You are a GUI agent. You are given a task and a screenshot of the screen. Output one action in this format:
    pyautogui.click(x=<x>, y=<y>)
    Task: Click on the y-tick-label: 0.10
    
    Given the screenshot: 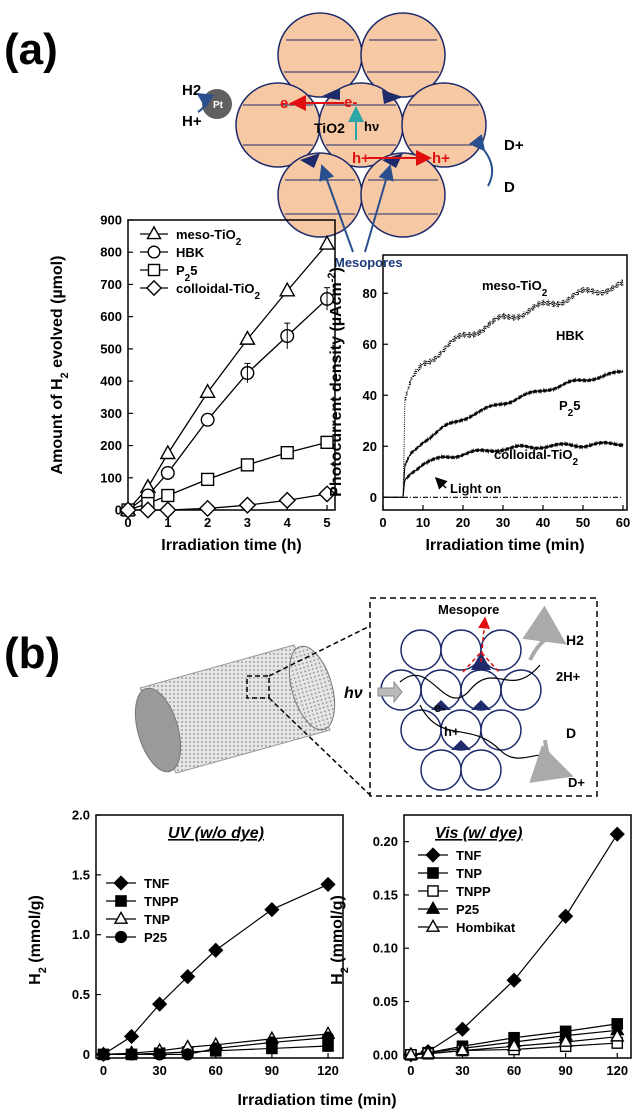 What is the action you would take?
    pyautogui.click(x=385, y=948)
    